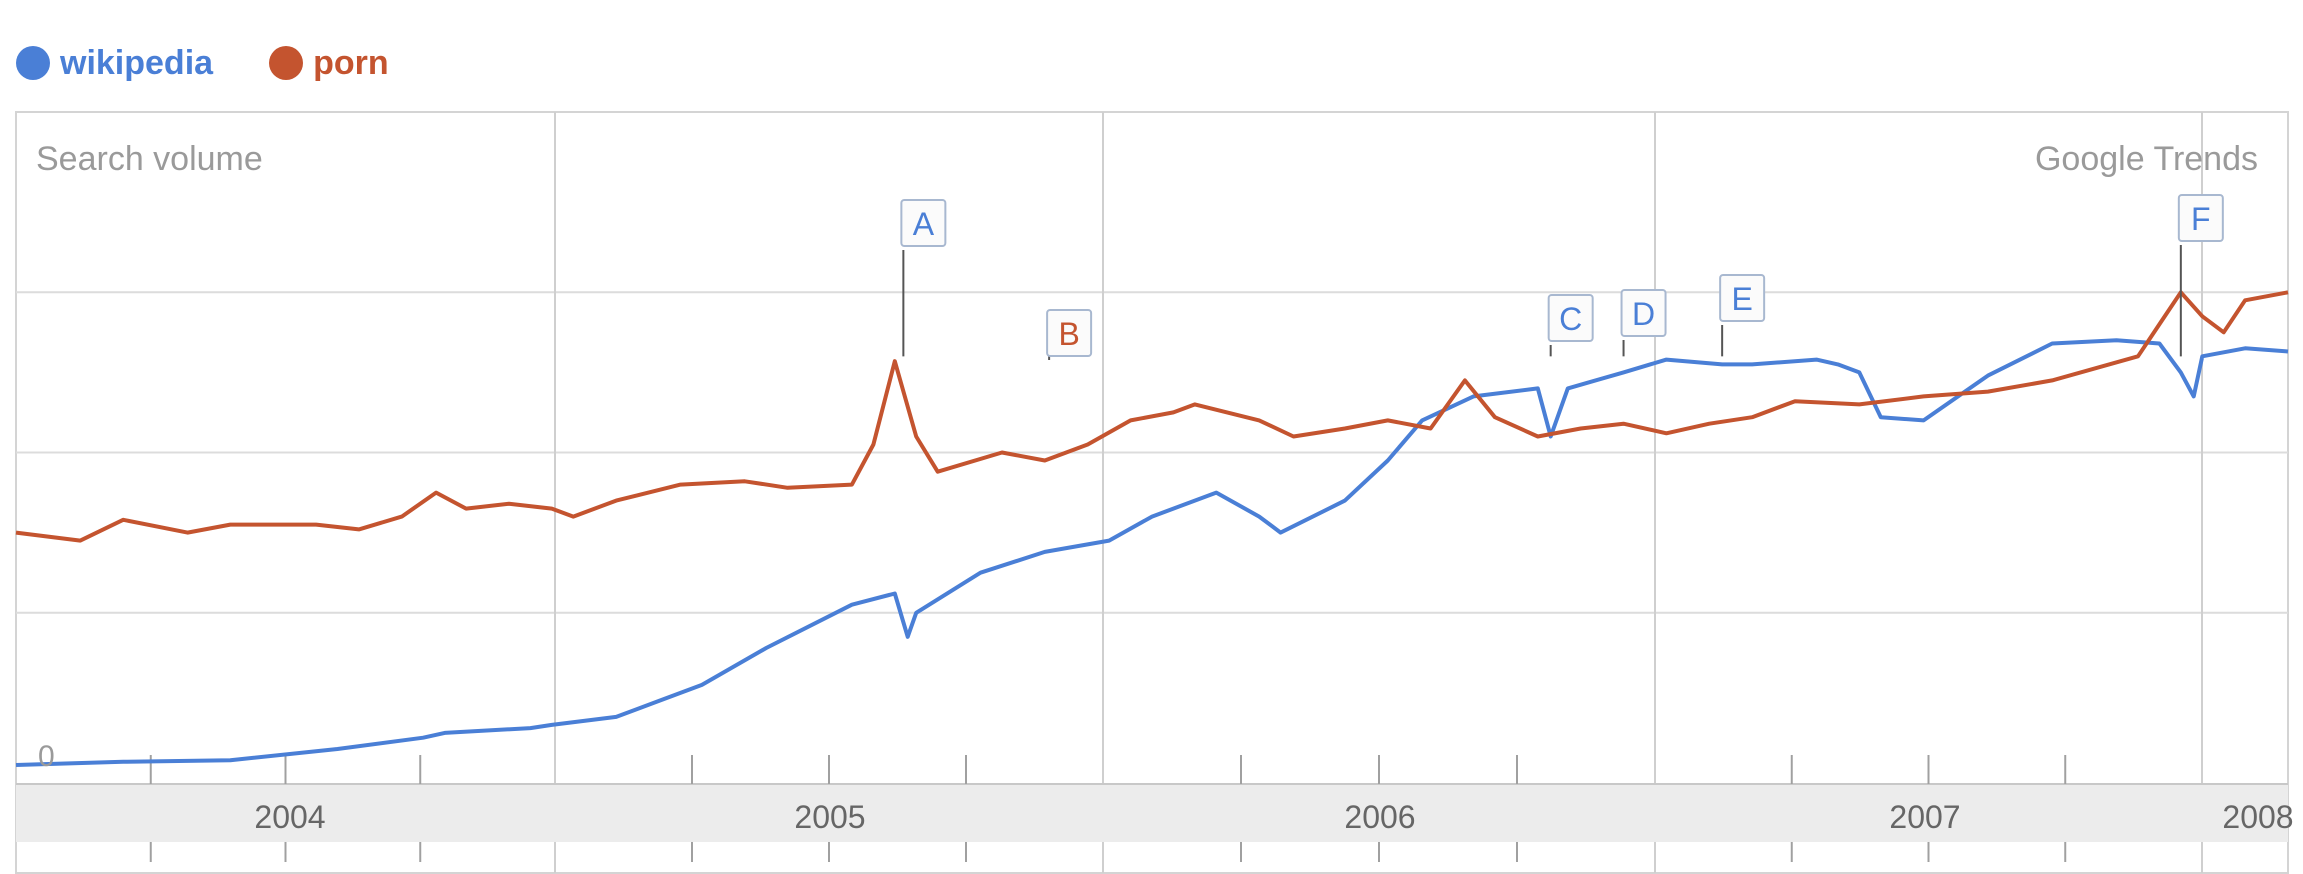  Describe the element at coordinates (2257, 817) in the screenshot. I see `x-tick-label: 2008` at that location.